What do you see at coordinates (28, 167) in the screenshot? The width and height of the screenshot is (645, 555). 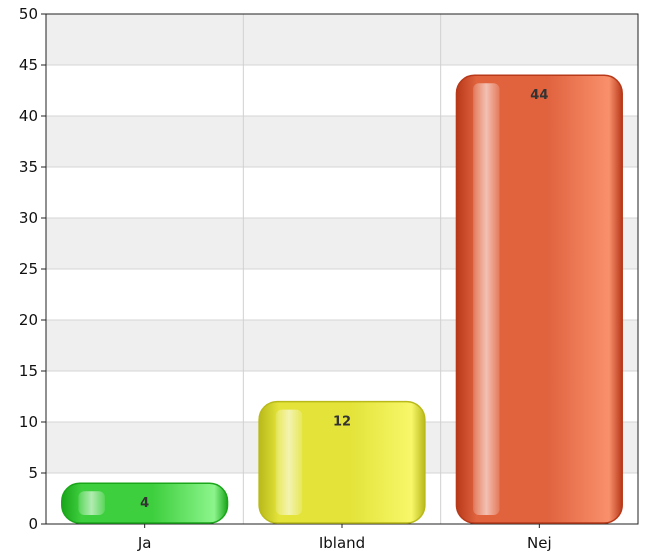 I see `y-tick-label: 35` at bounding box center [28, 167].